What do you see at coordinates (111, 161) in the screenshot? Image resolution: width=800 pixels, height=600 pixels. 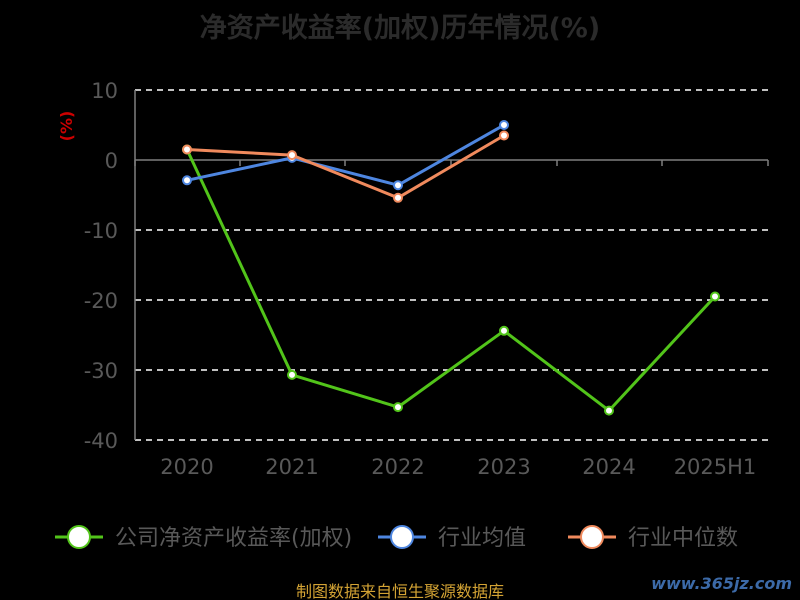 I see `y-tick-label: 0` at bounding box center [111, 161].